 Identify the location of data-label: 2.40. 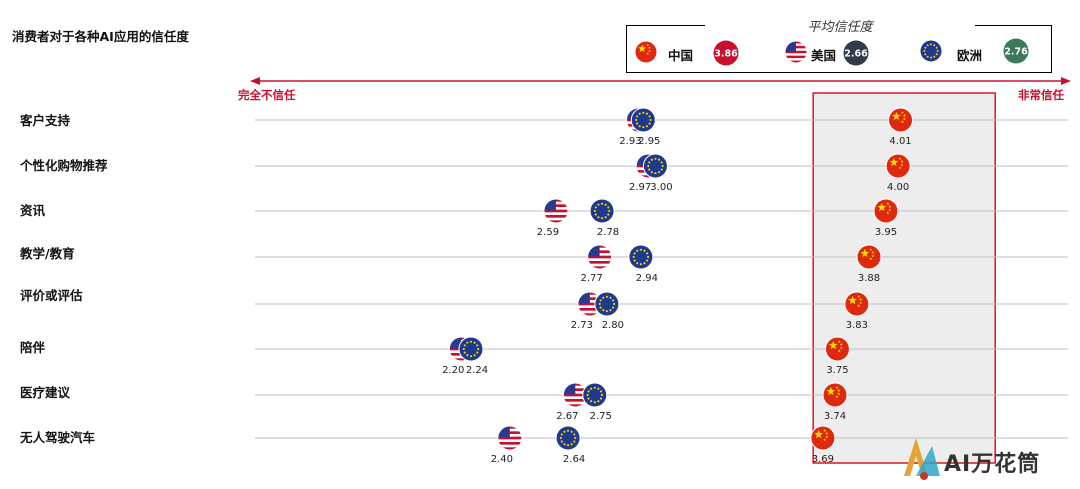
(502, 459).